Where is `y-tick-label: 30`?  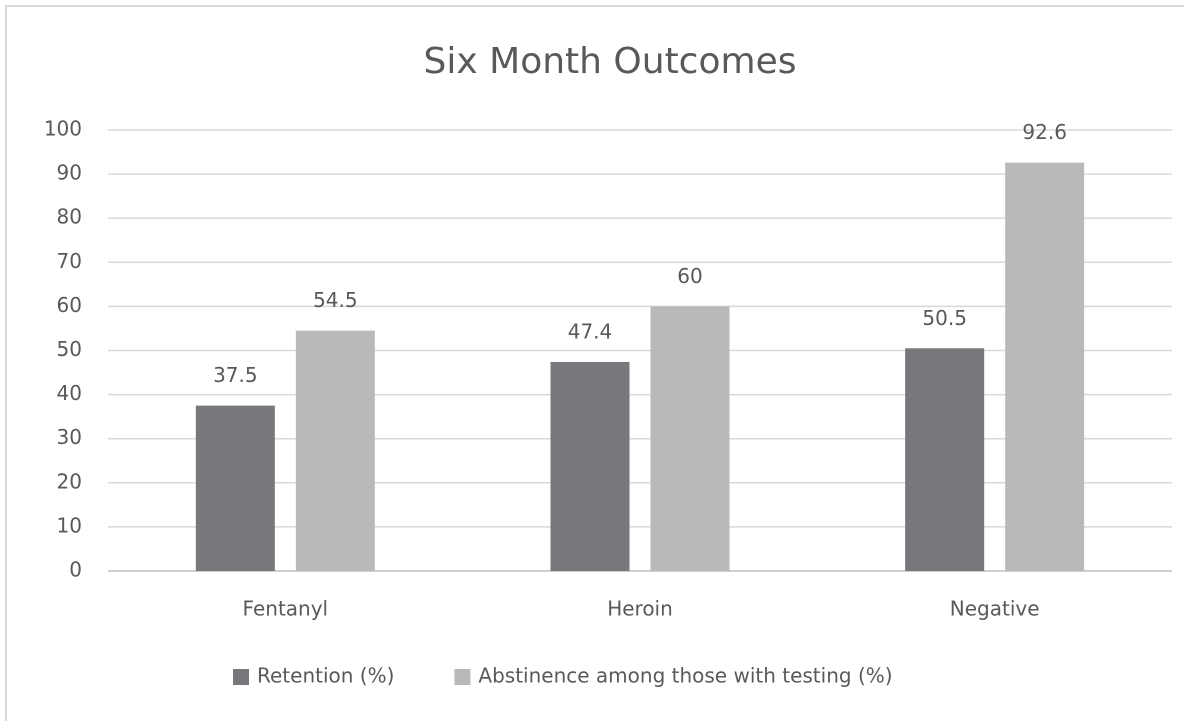 y-tick-label: 30 is located at coordinates (69, 437).